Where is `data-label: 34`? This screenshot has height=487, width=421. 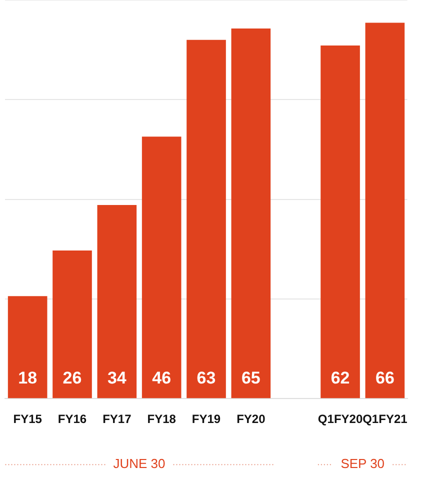
data-label: 34 is located at coordinates (117, 378).